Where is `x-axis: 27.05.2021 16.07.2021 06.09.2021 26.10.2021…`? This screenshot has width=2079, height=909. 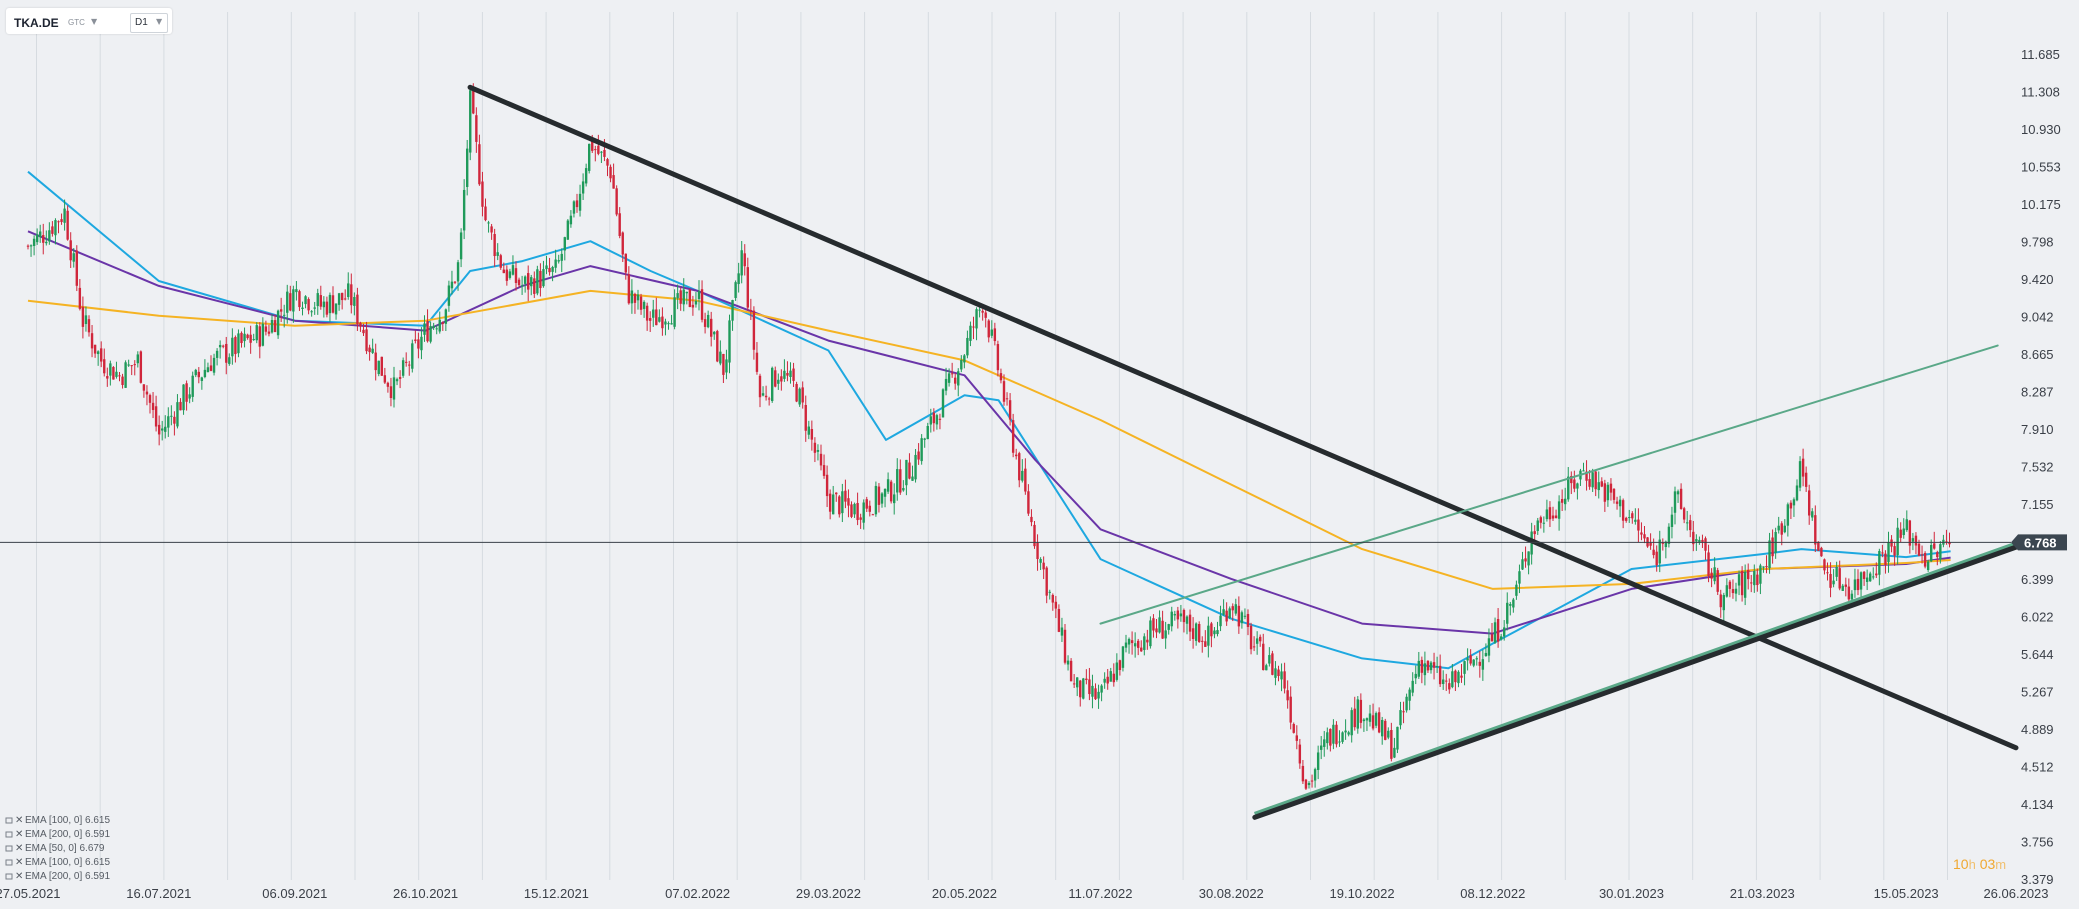
x-axis: 27.05.2021 16.07.2021 06.09.2021 26.10.2021… is located at coordinates (1024, 893).